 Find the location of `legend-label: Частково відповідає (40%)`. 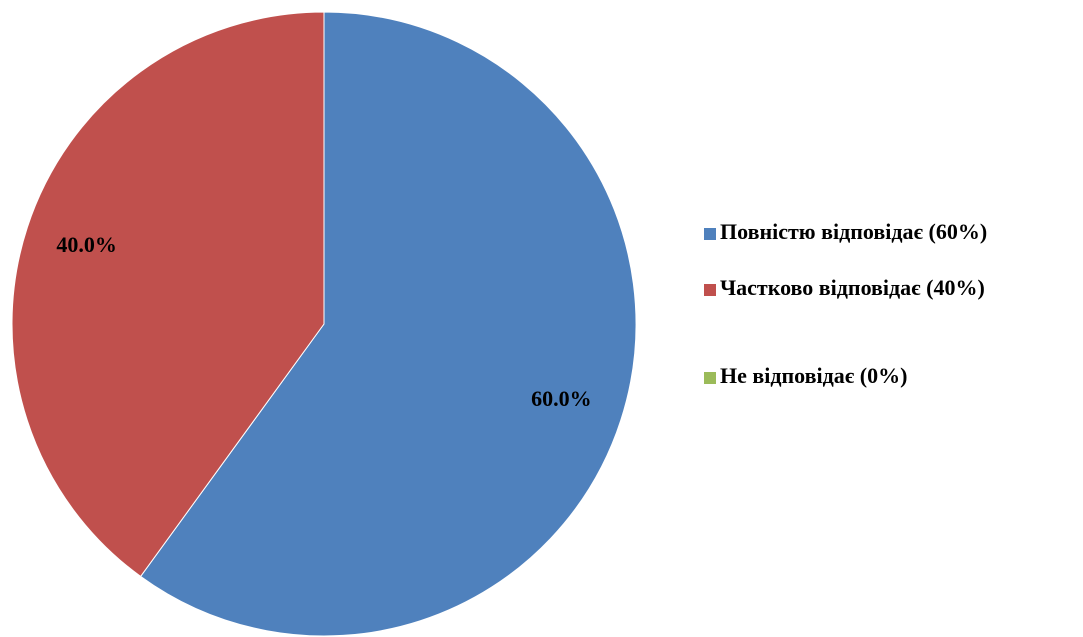

legend-label: Частково відповідає (40%) is located at coordinates (852, 287).